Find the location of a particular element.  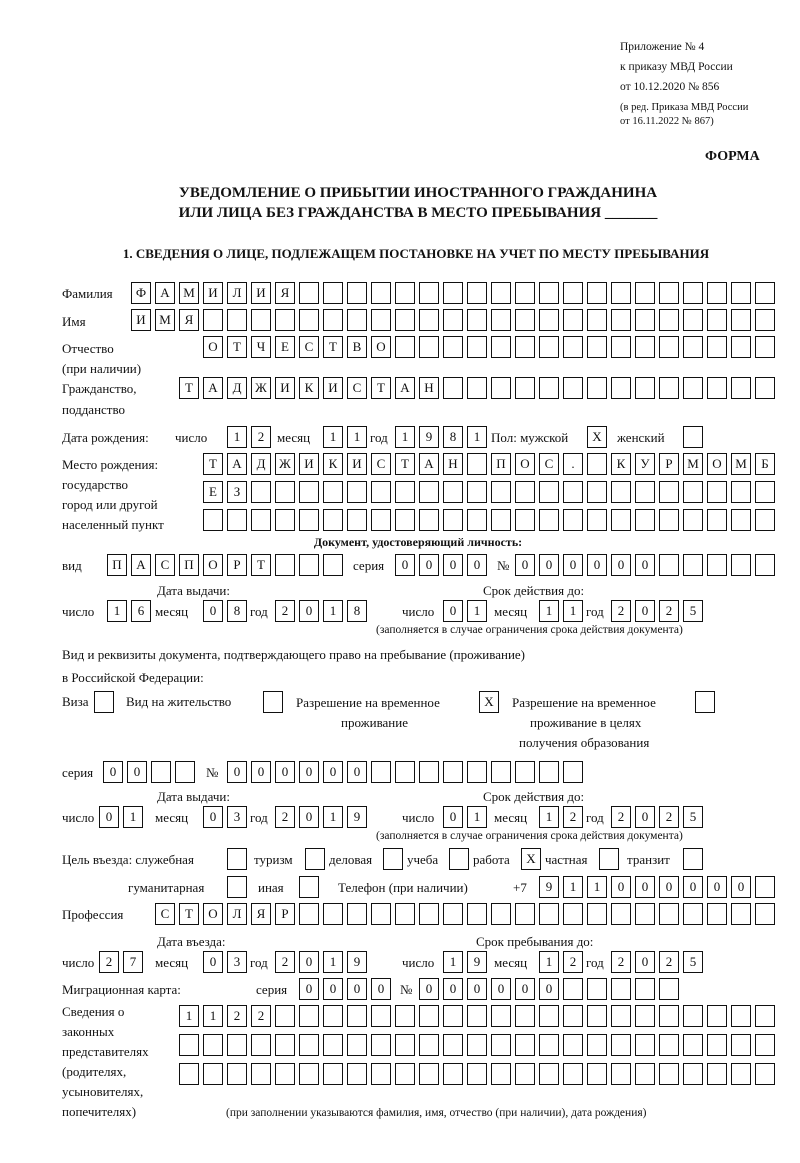

female-checkbox is located at coordinates (693, 437).